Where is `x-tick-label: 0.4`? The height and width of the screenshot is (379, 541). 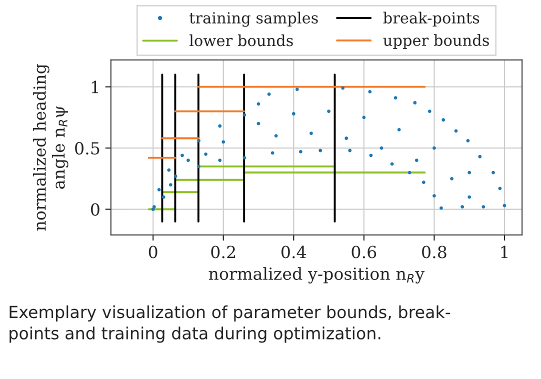 x-tick-label: 0.4 is located at coordinates (293, 252).